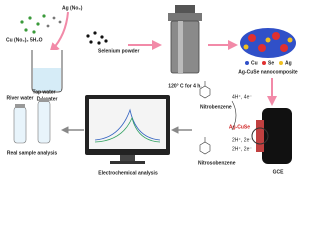 The image size is (320, 240). What do you see at coordinates (128, 173) in the screenshot?
I see `label: Electrochemical analysis` at bounding box center [128, 173].